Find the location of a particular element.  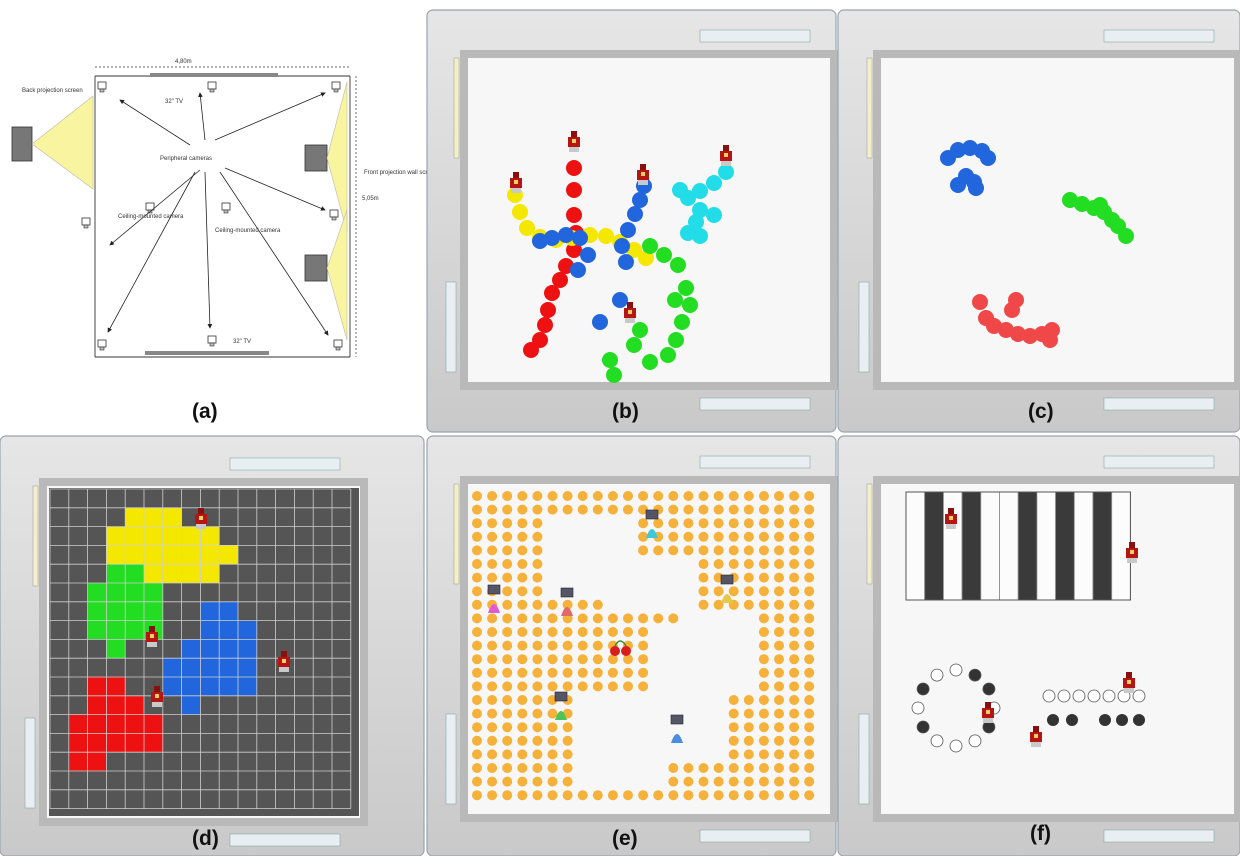

circle-white is located at coordinates (1139, 696).